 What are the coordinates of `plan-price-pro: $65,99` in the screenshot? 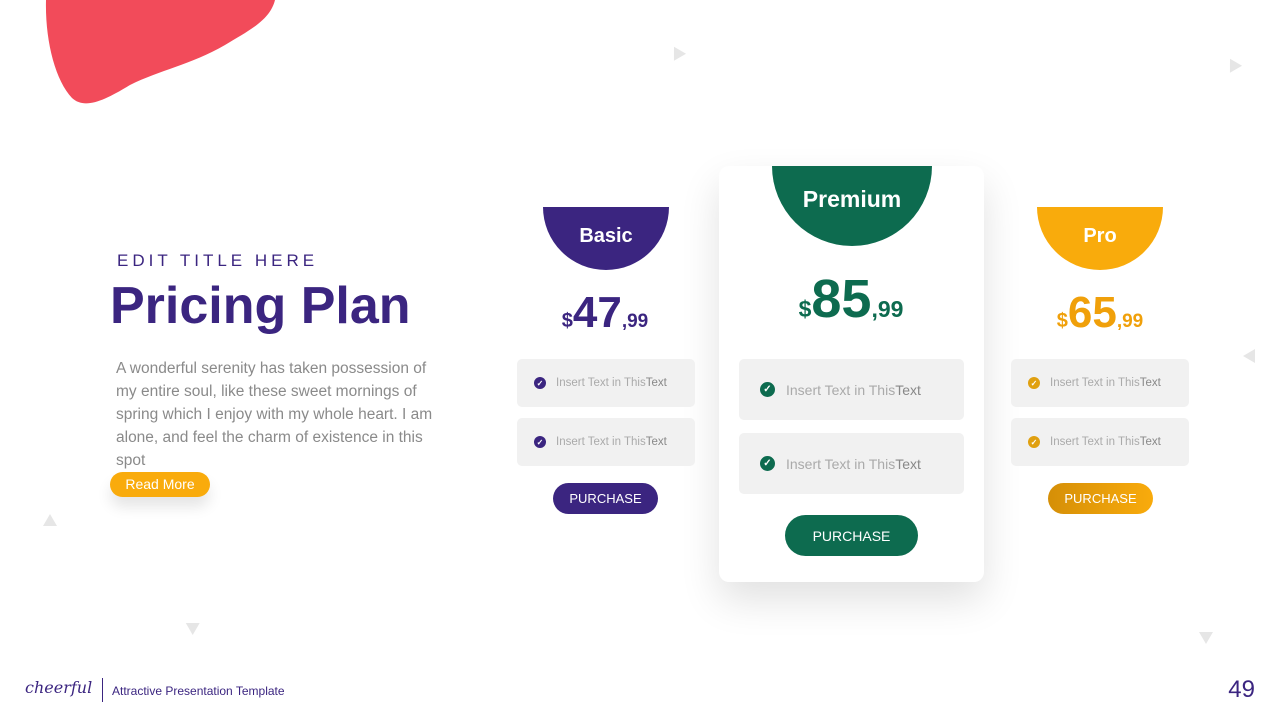 It's located at (1100, 313).